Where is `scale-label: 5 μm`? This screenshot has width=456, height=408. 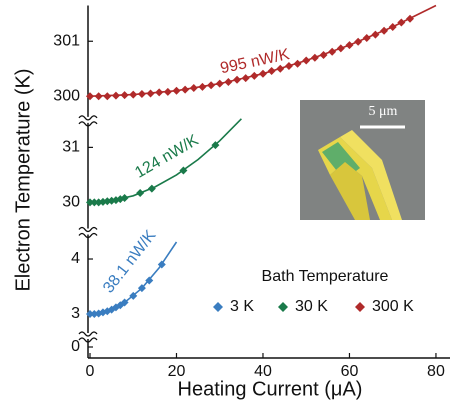
scale-label: 5 μm is located at coordinates (383, 111).